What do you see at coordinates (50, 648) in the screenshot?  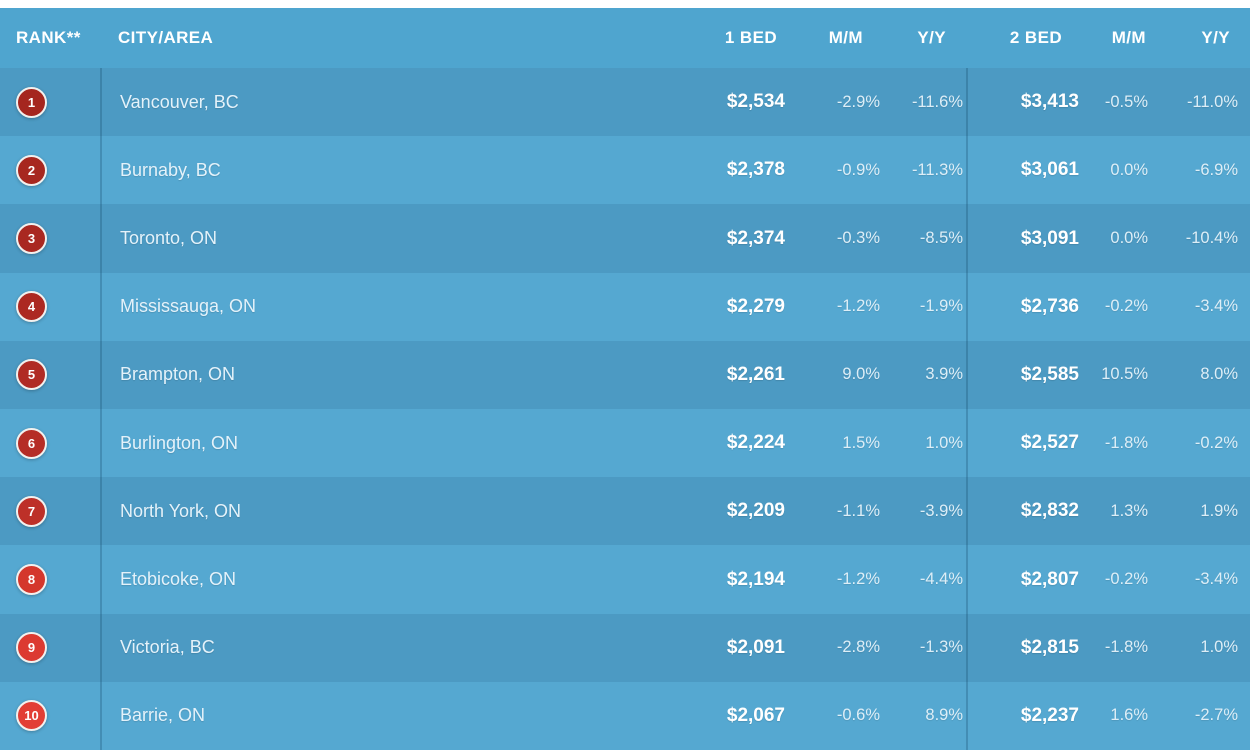 I see `rank-cell: 9` at bounding box center [50, 648].